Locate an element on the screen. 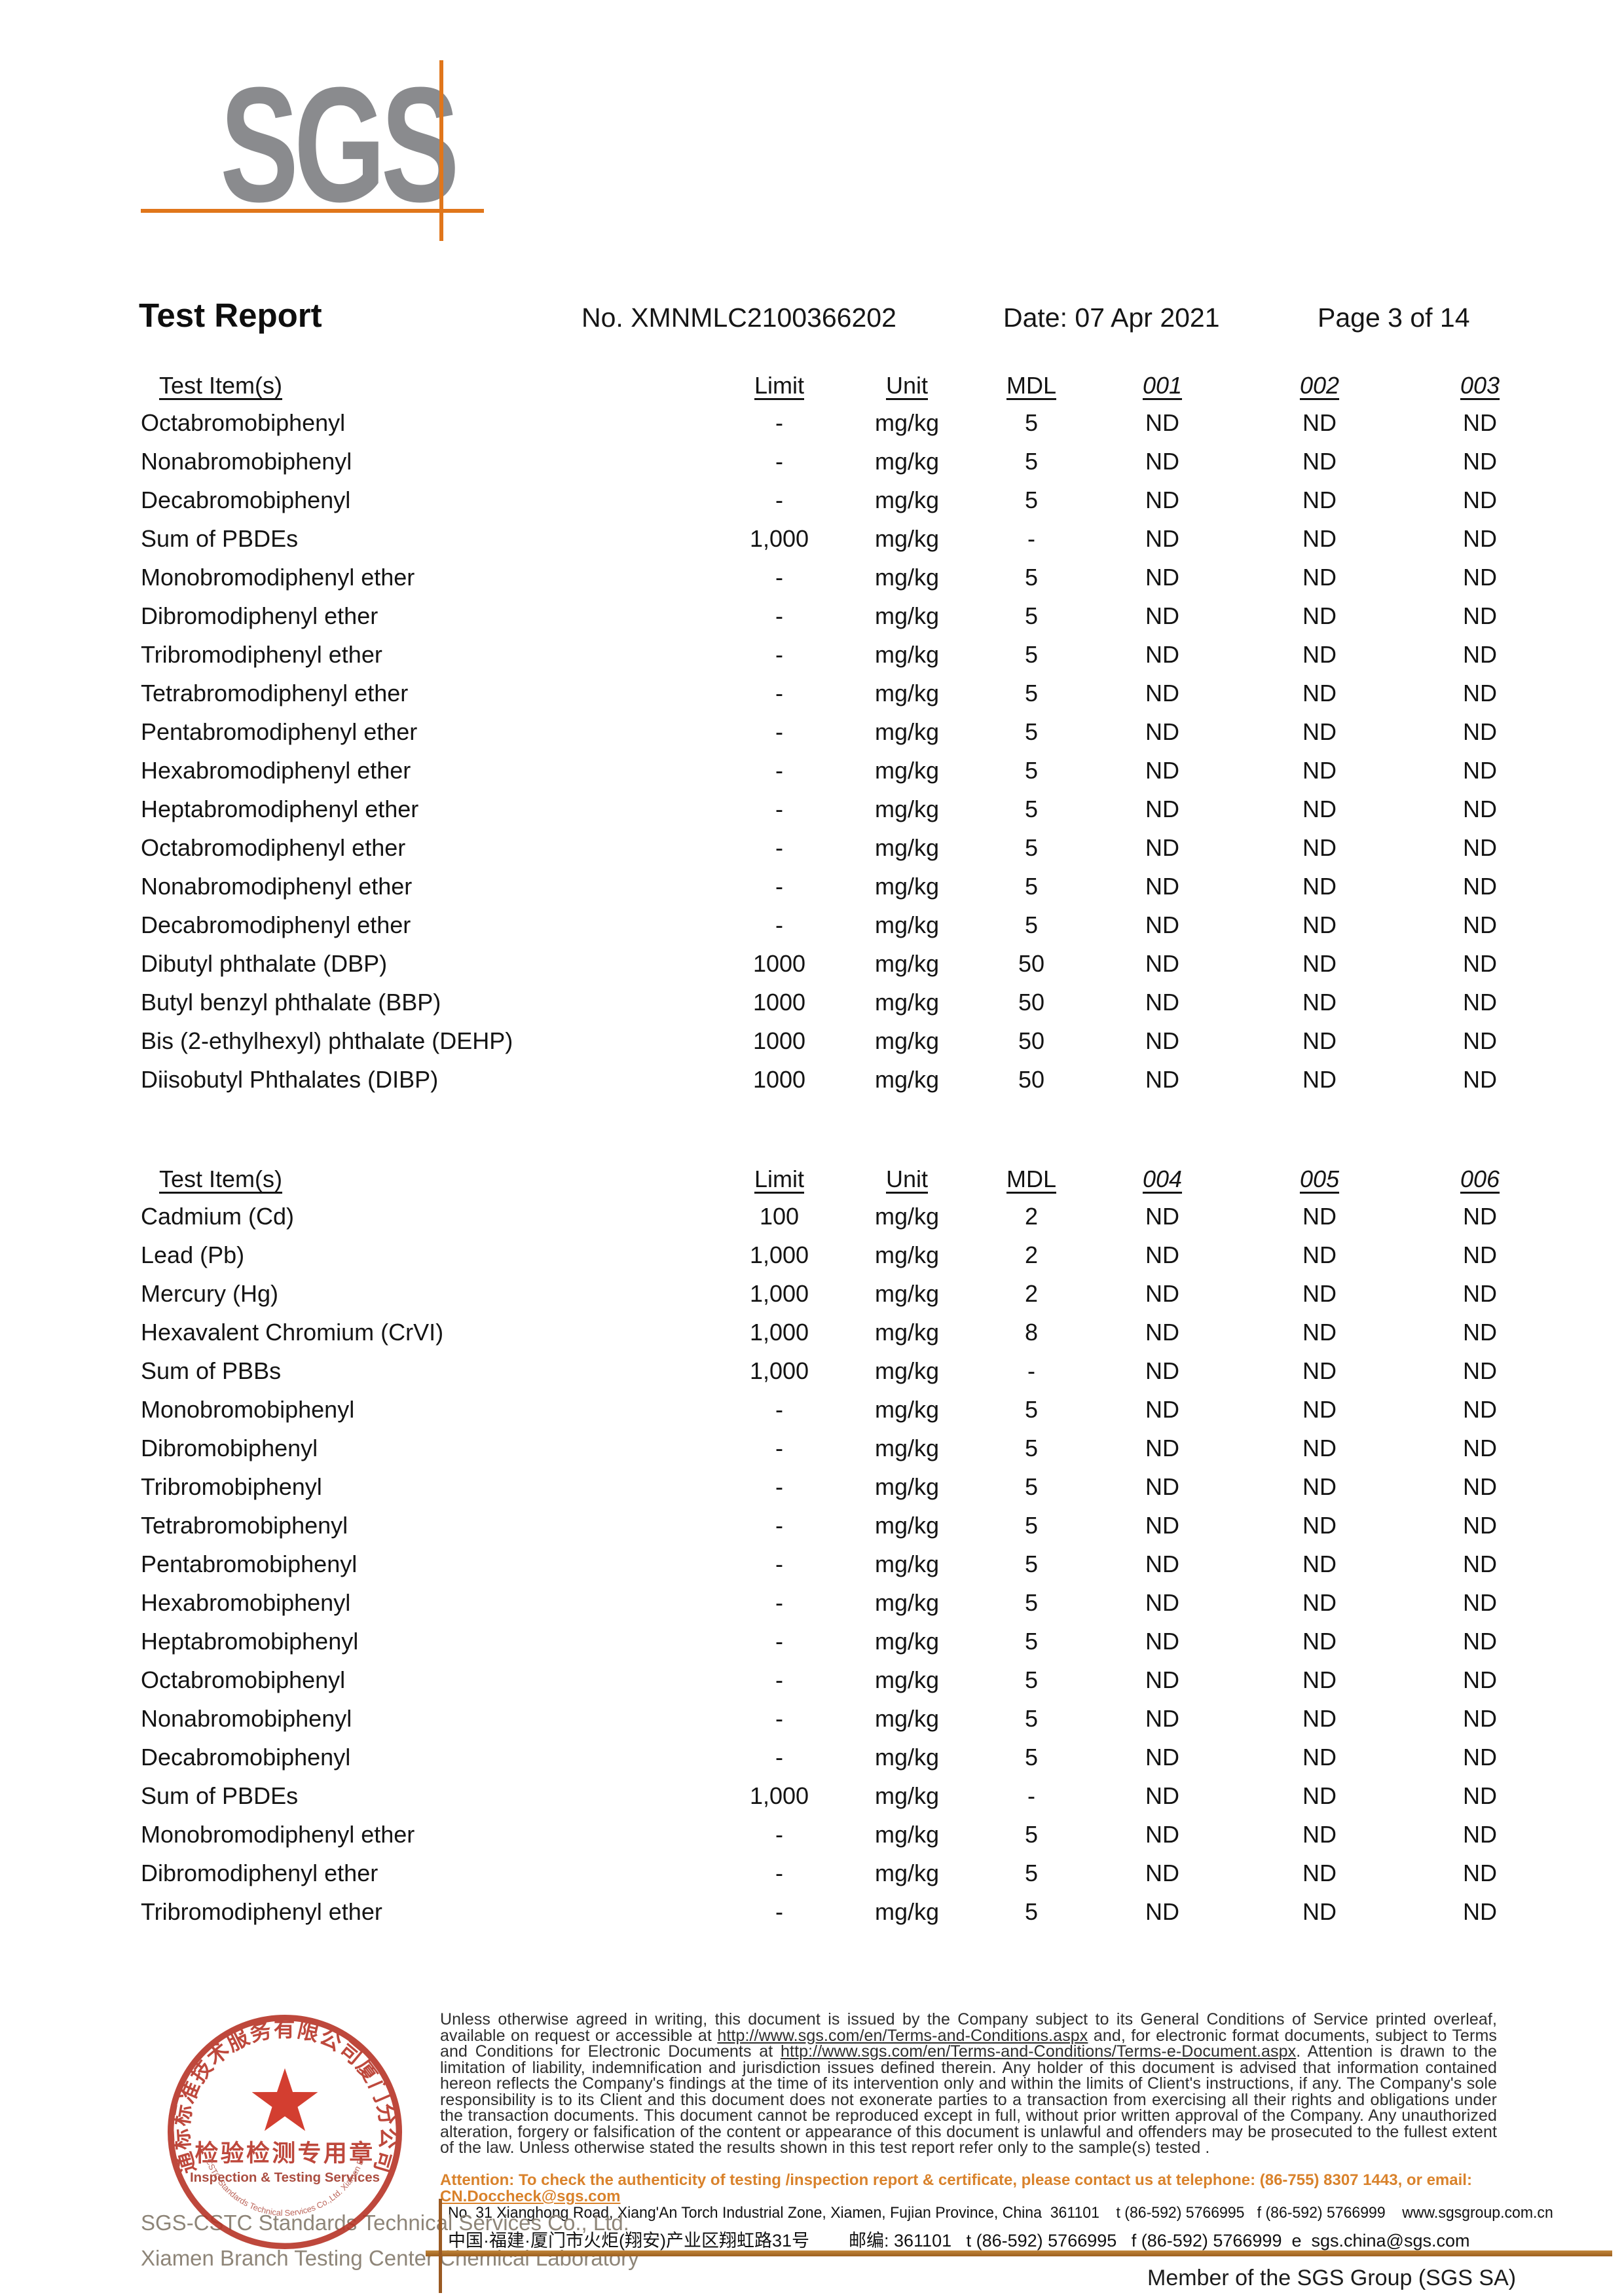  test-item-cell: Monobromodiphenyl ether is located at coordinates (278, 1834).